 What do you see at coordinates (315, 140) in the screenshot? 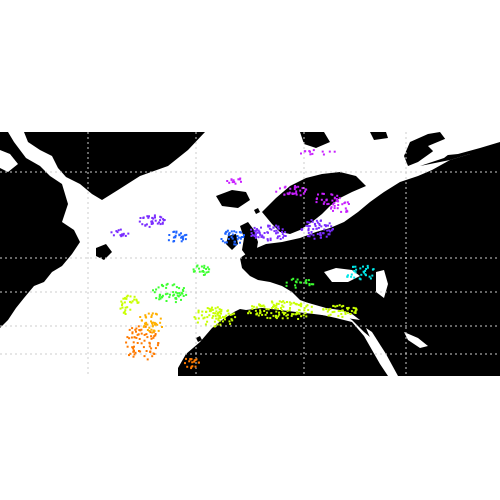
I see `landmass-svalbard` at bounding box center [315, 140].